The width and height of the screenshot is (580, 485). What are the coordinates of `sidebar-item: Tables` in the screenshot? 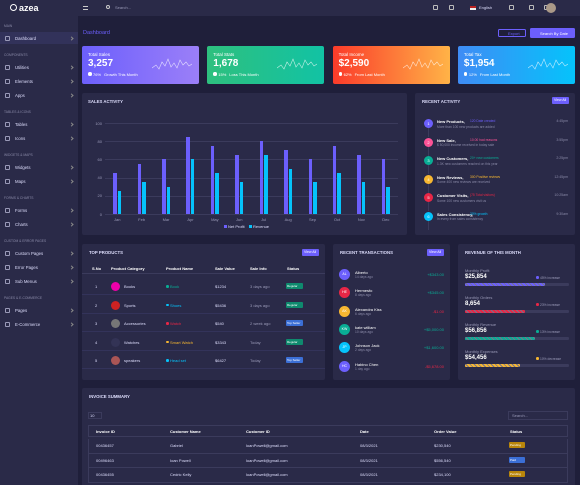 It's located at (21, 124).